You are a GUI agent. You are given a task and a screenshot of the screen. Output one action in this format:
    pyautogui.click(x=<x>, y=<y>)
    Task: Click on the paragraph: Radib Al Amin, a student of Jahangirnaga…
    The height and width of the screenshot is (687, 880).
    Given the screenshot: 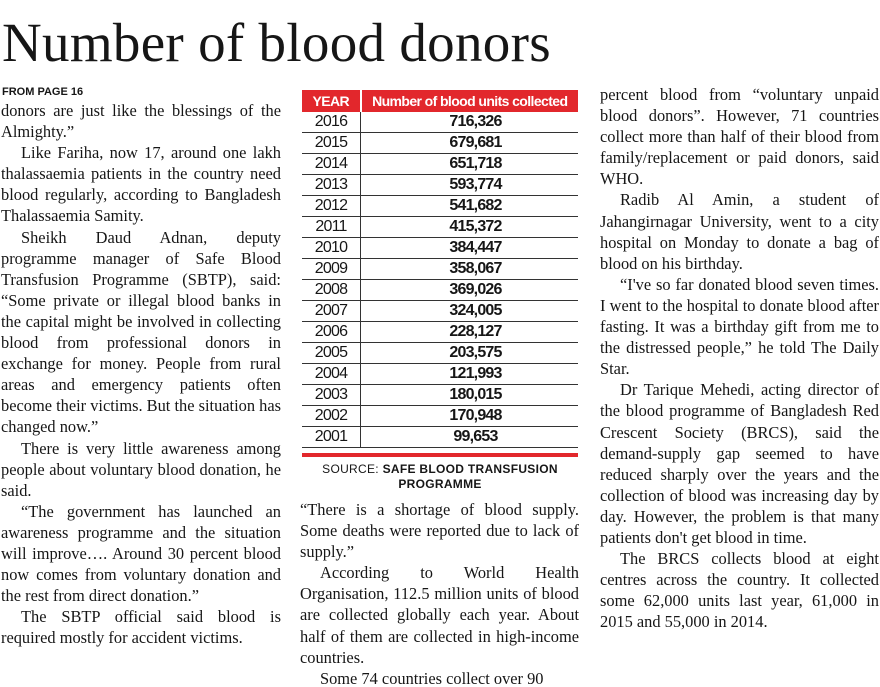 What is the action you would take?
    pyautogui.click(x=739, y=231)
    